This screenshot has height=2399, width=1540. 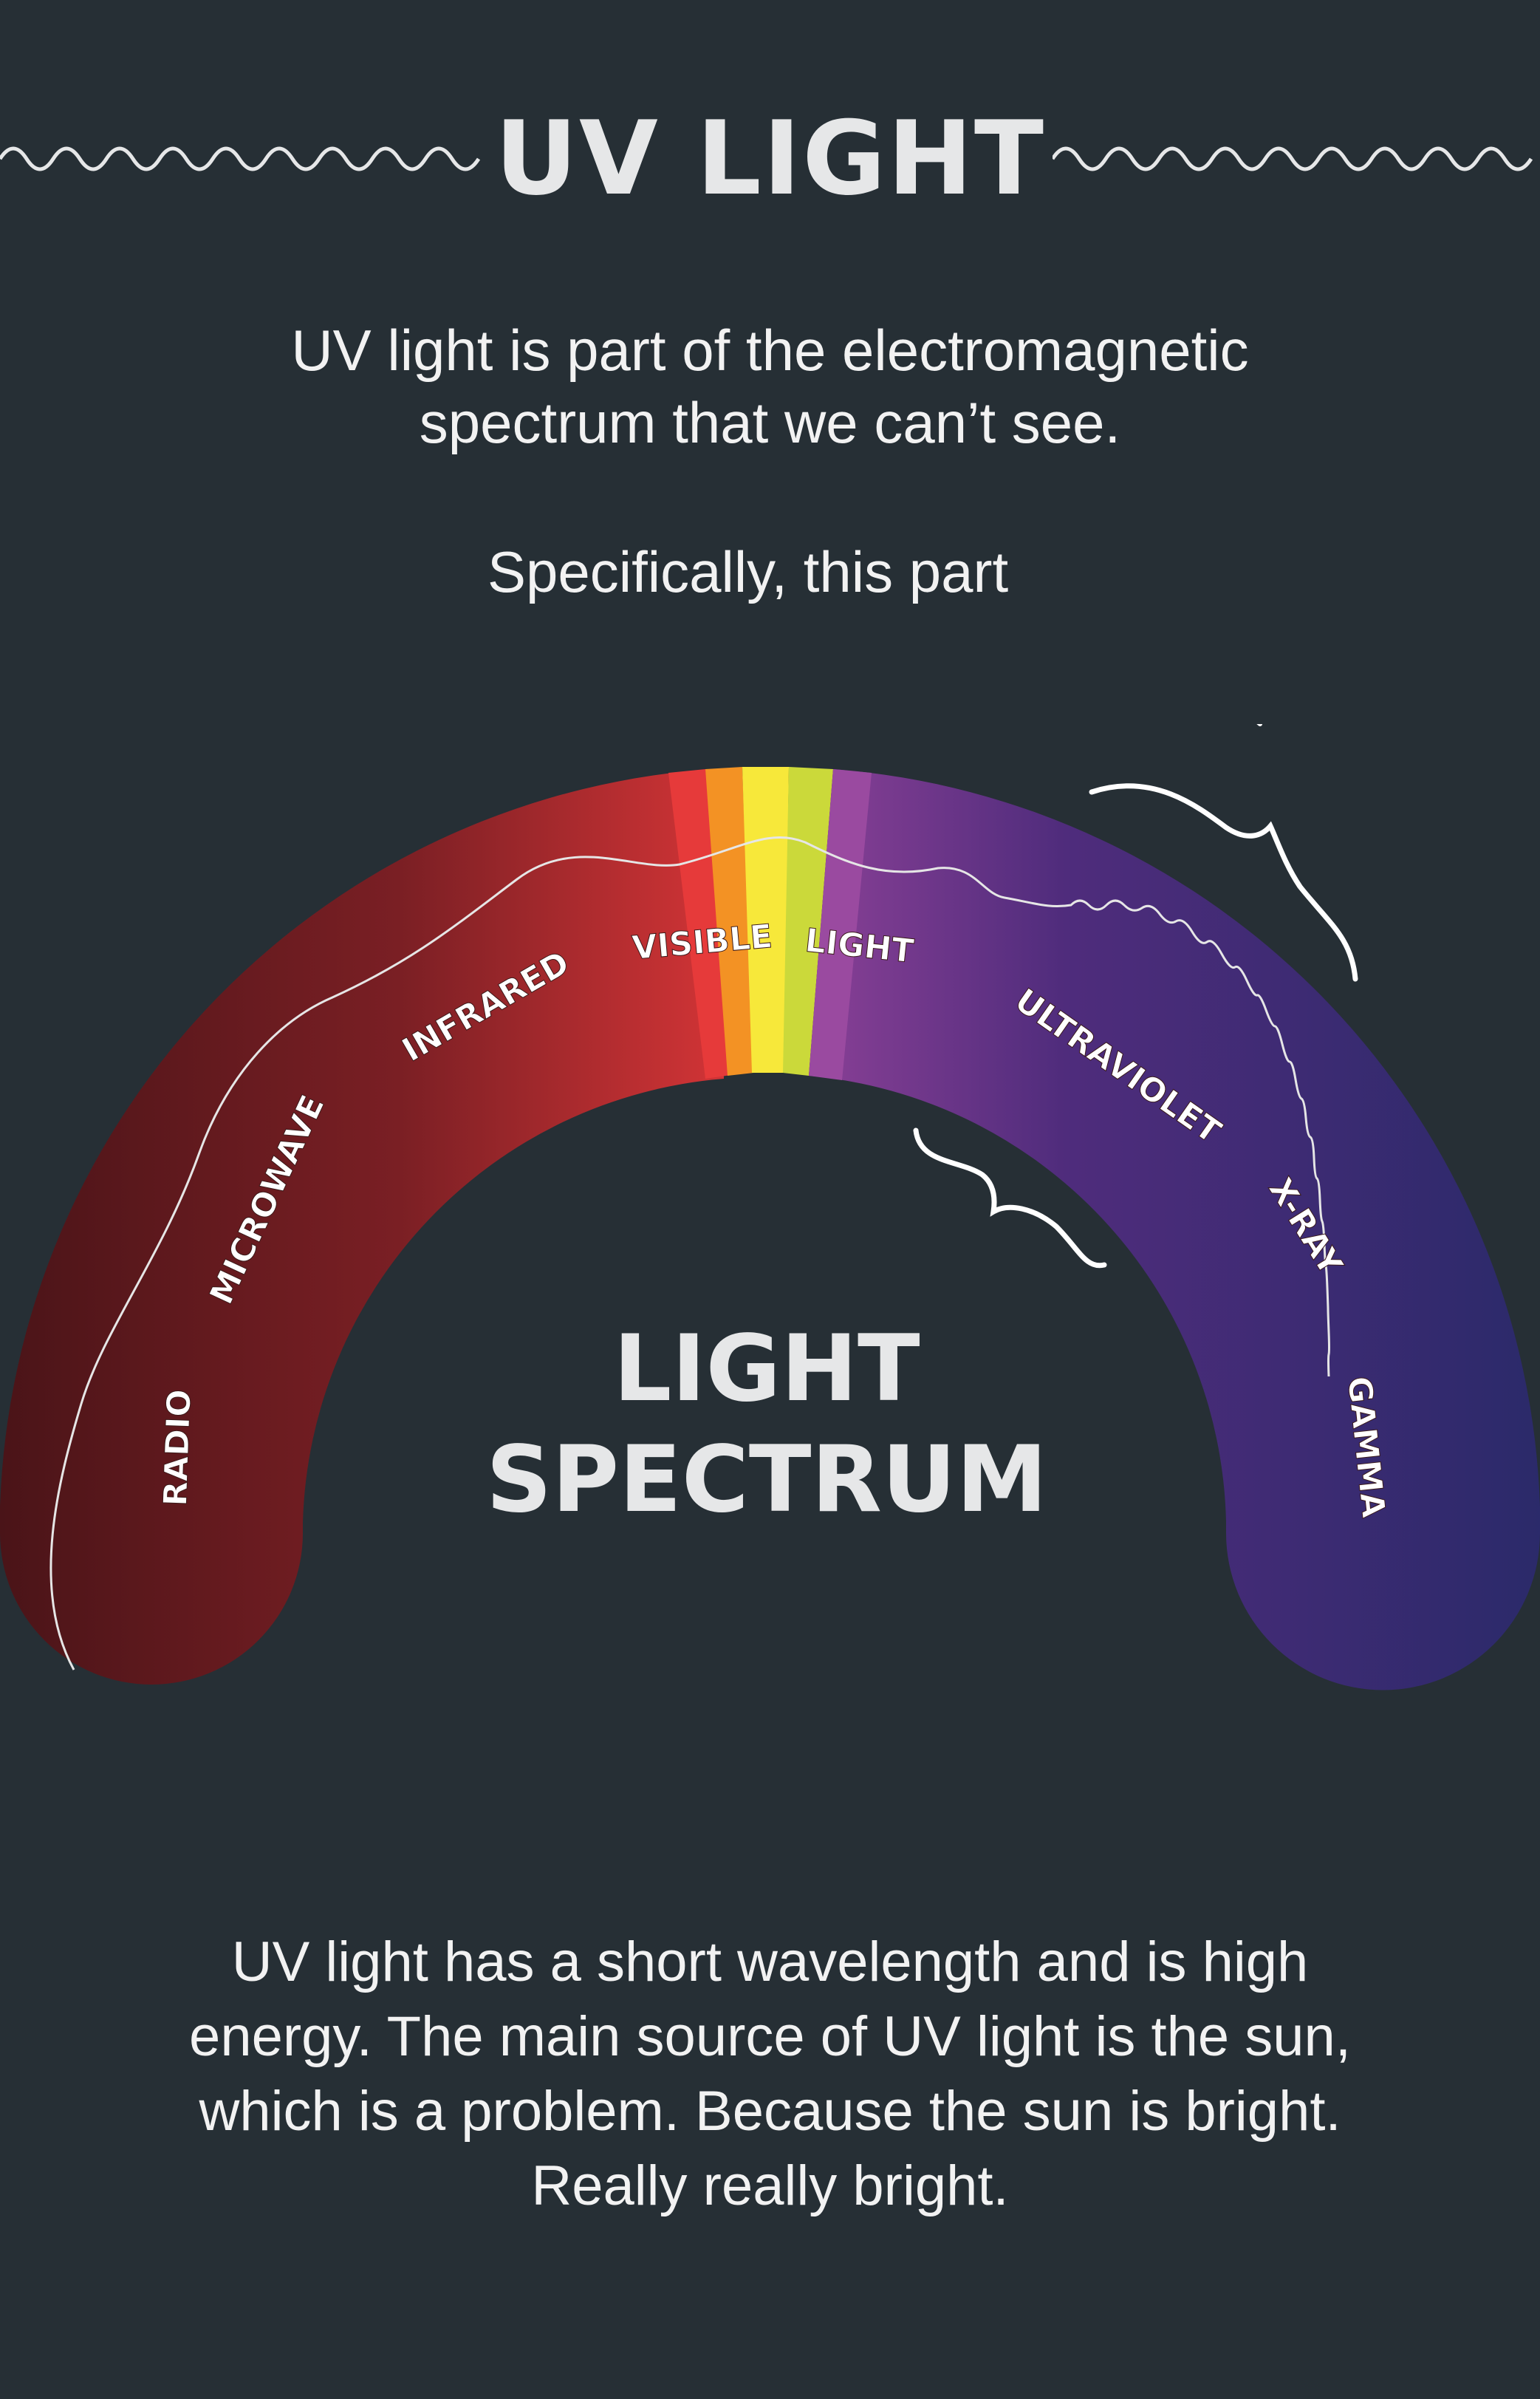 I want to click on spectrum-title-line-1: LIGHT, so click(x=766, y=1369).